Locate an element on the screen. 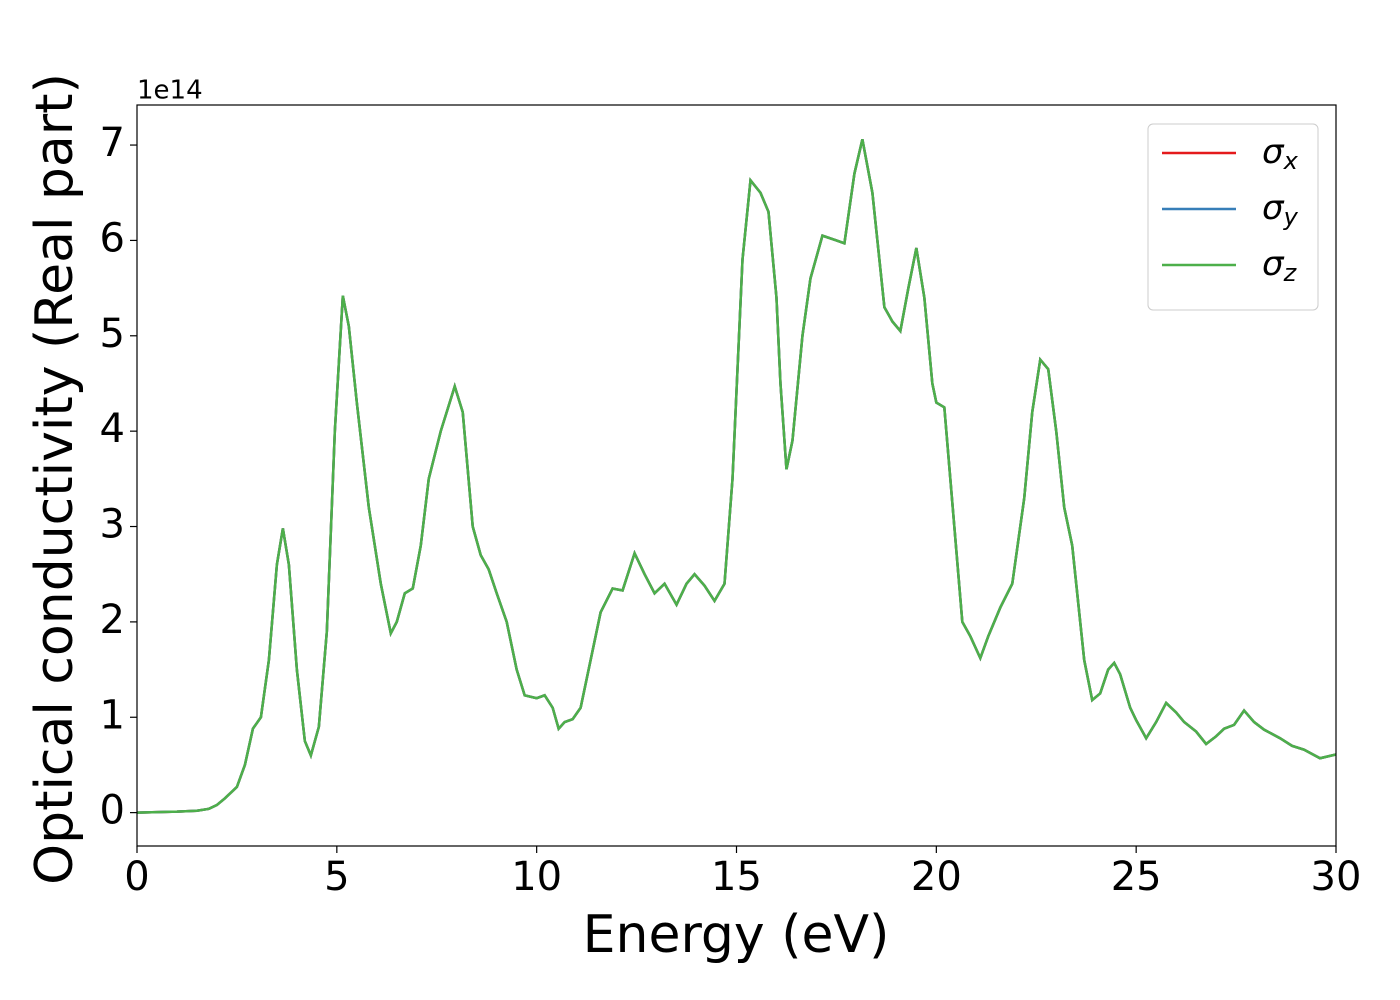 The height and width of the screenshot is (1000, 1400). legend-label: σy is located at coordinates (1280, 210).